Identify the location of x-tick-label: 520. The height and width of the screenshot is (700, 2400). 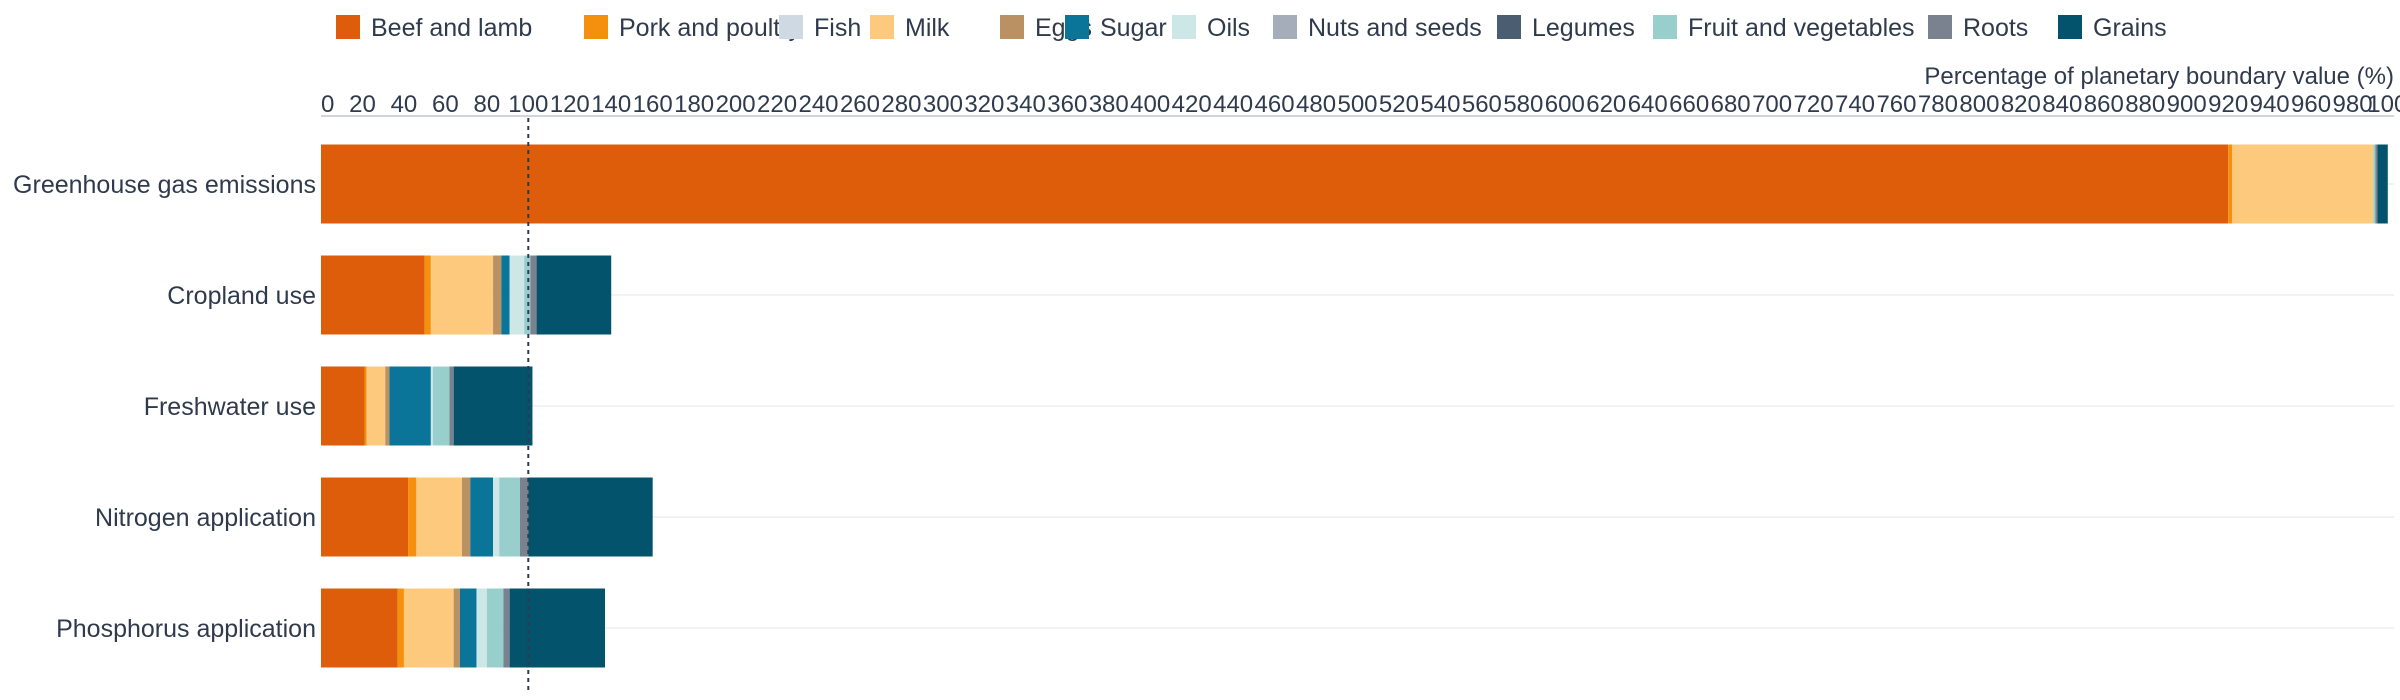
(1399, 104).